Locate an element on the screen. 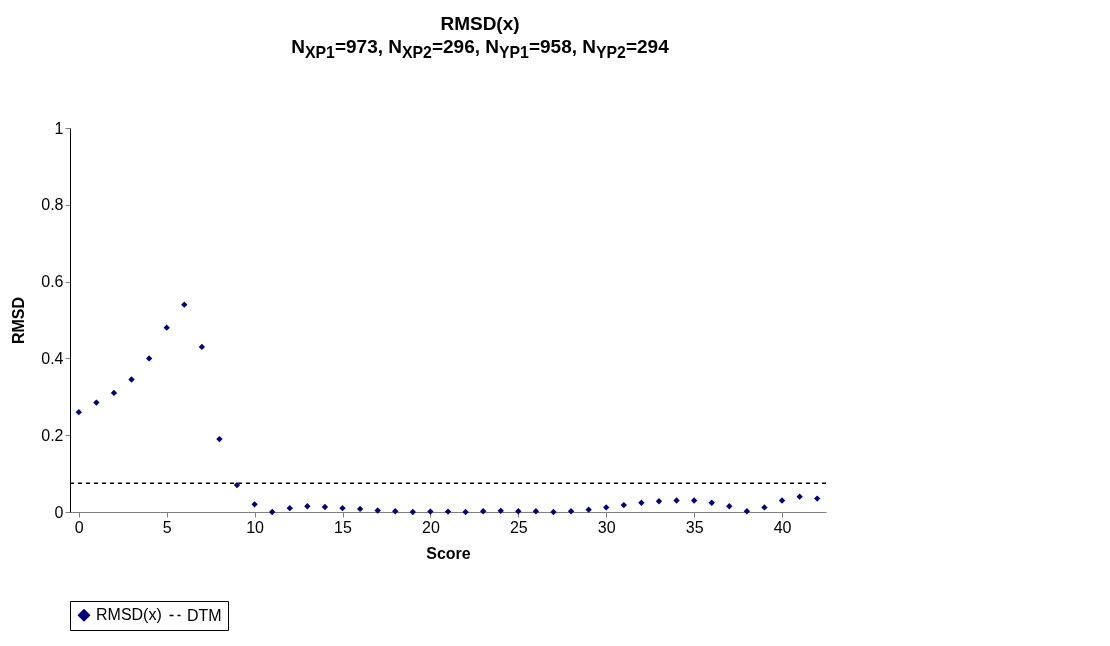  legend-label: DTM is located at coordinates (204, 615).